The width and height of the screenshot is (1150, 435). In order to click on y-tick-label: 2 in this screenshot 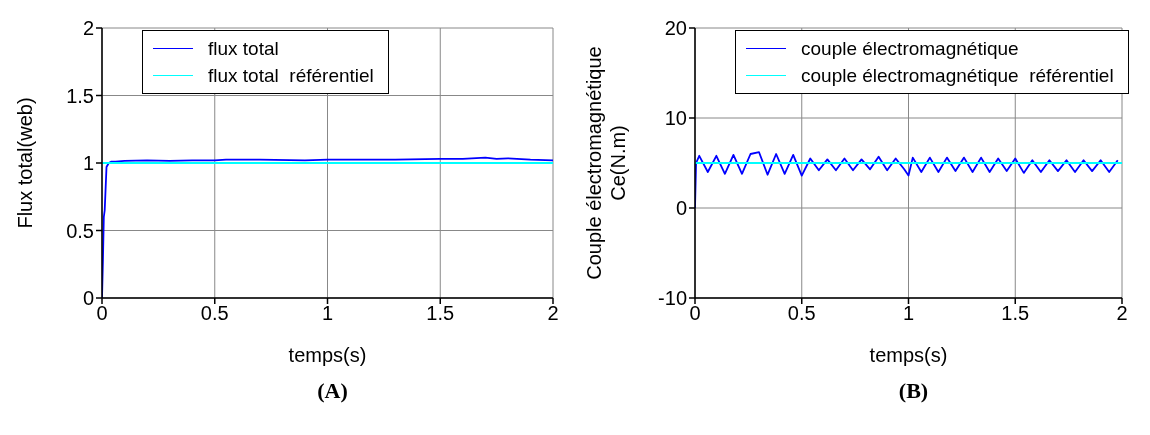, I will do `click(88, 28)`.